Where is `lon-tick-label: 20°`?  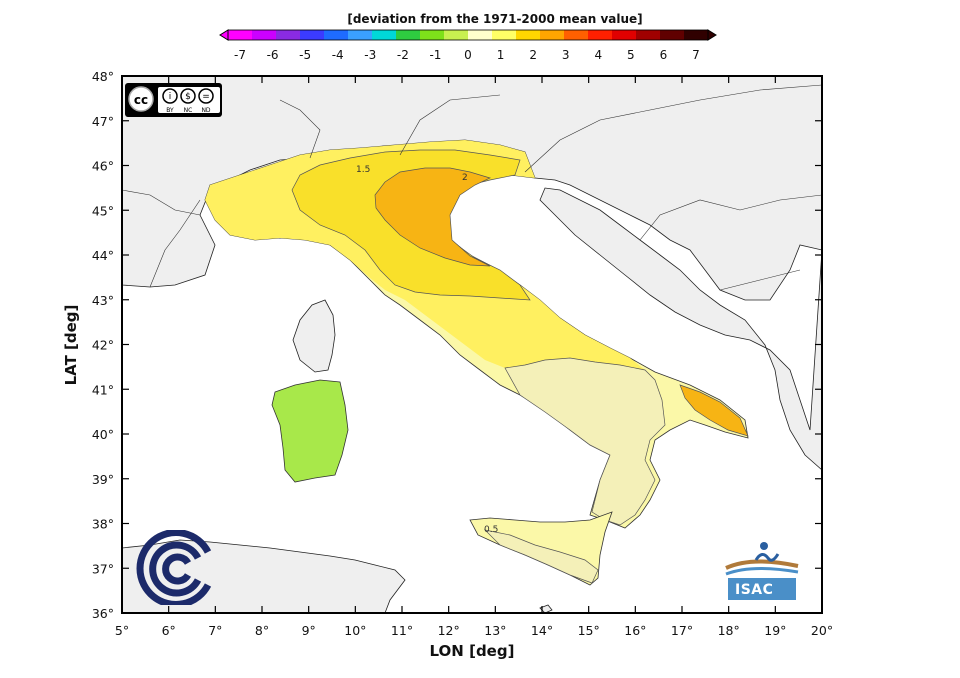
lon-tick-label: 20° is located at coordinates (822, 630).